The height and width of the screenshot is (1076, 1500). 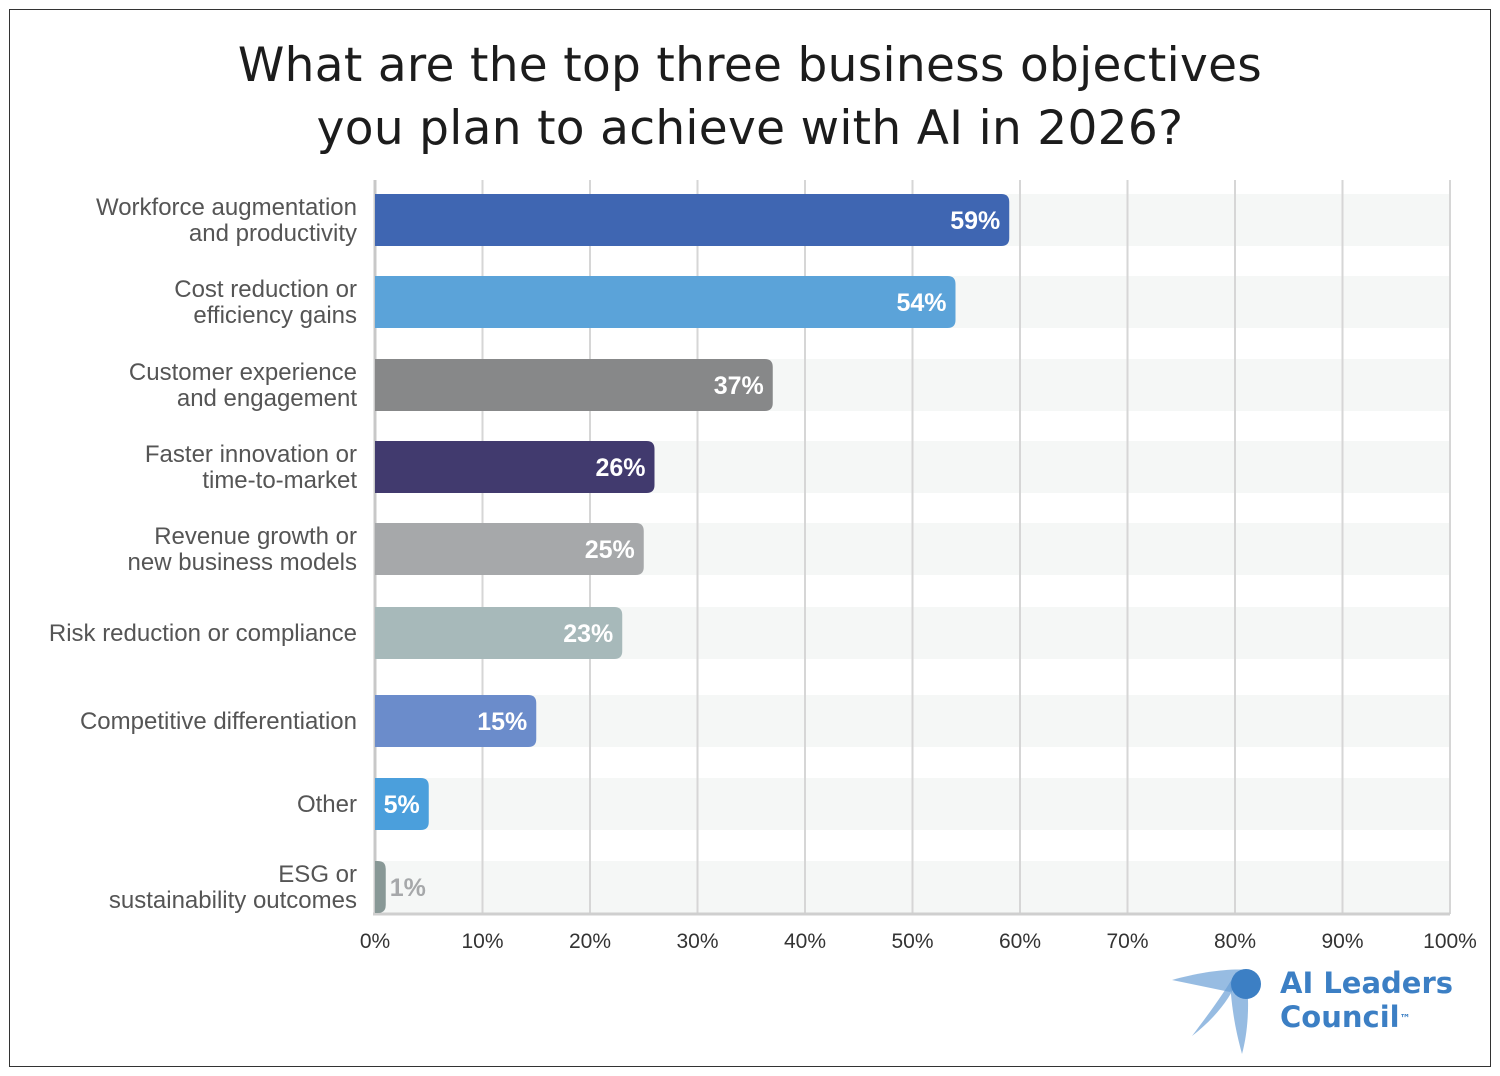 I want to click on data-label: 26%, so click(x=620, y=468).